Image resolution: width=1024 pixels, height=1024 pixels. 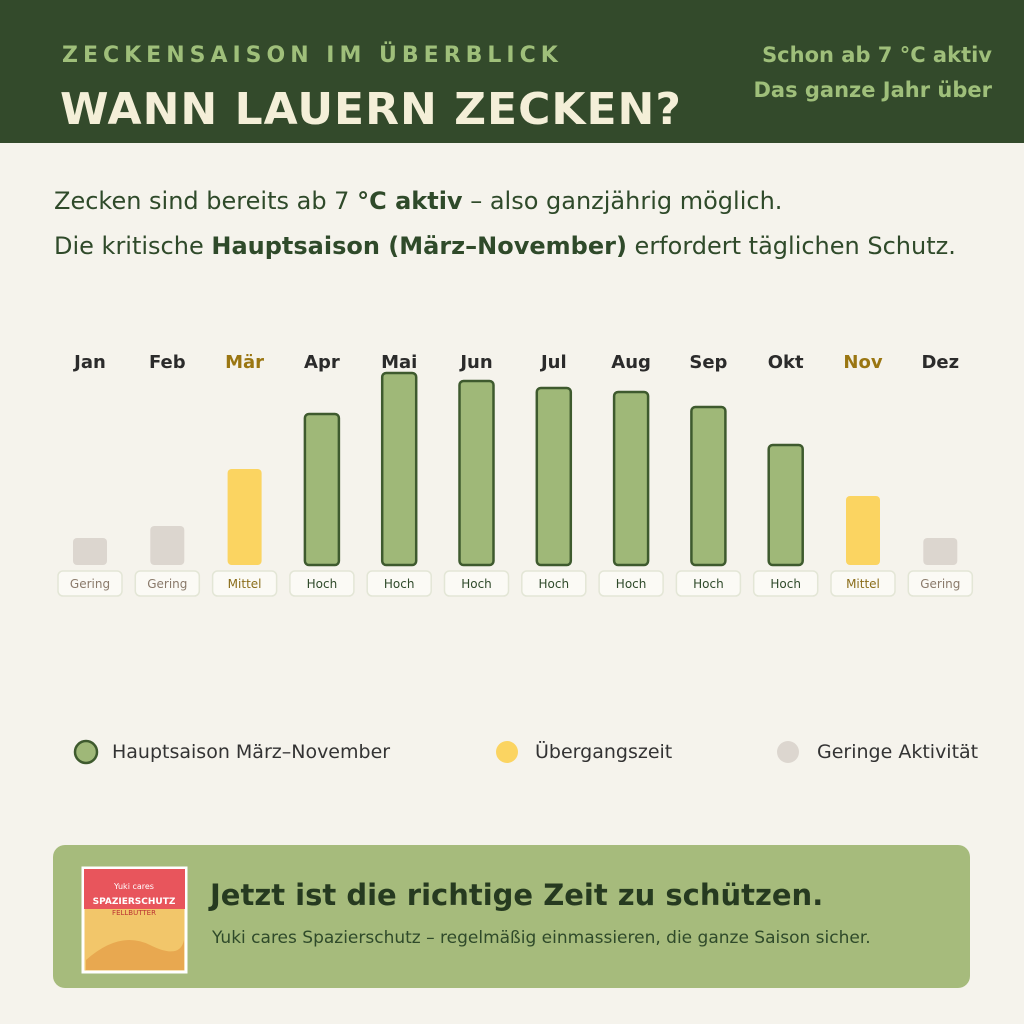 I want to click on cta-box, so click(x=511, y=916).